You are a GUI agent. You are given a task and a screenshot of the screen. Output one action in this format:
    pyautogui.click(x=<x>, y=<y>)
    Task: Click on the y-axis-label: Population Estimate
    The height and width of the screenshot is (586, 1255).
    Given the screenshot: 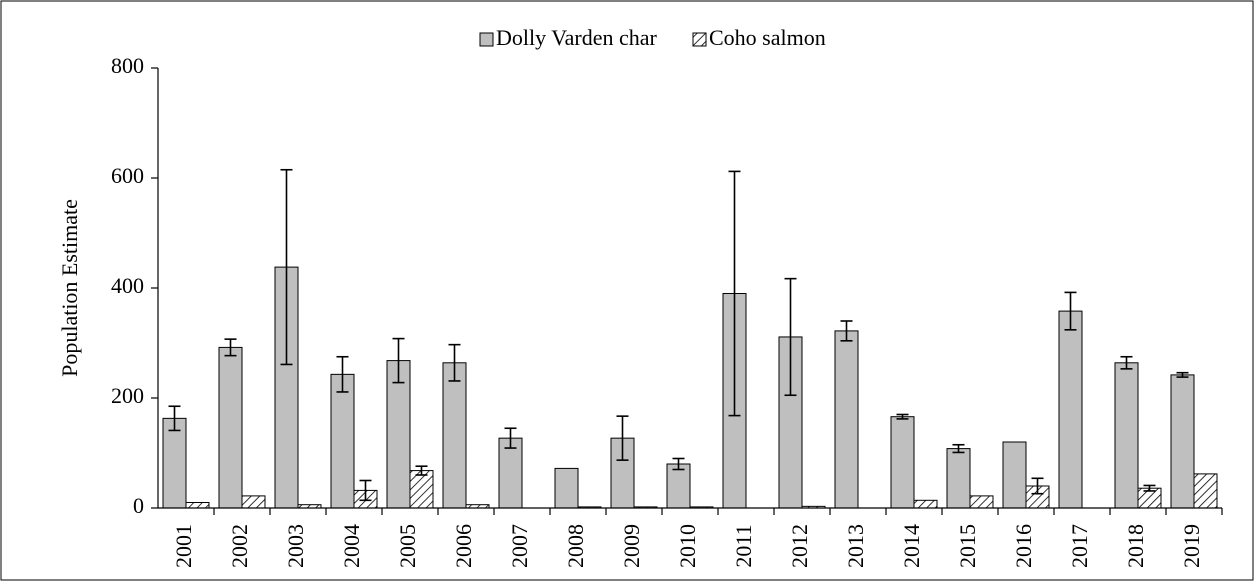 What is the action you would take?
    pyautogui.click(x=69, y=288)
    